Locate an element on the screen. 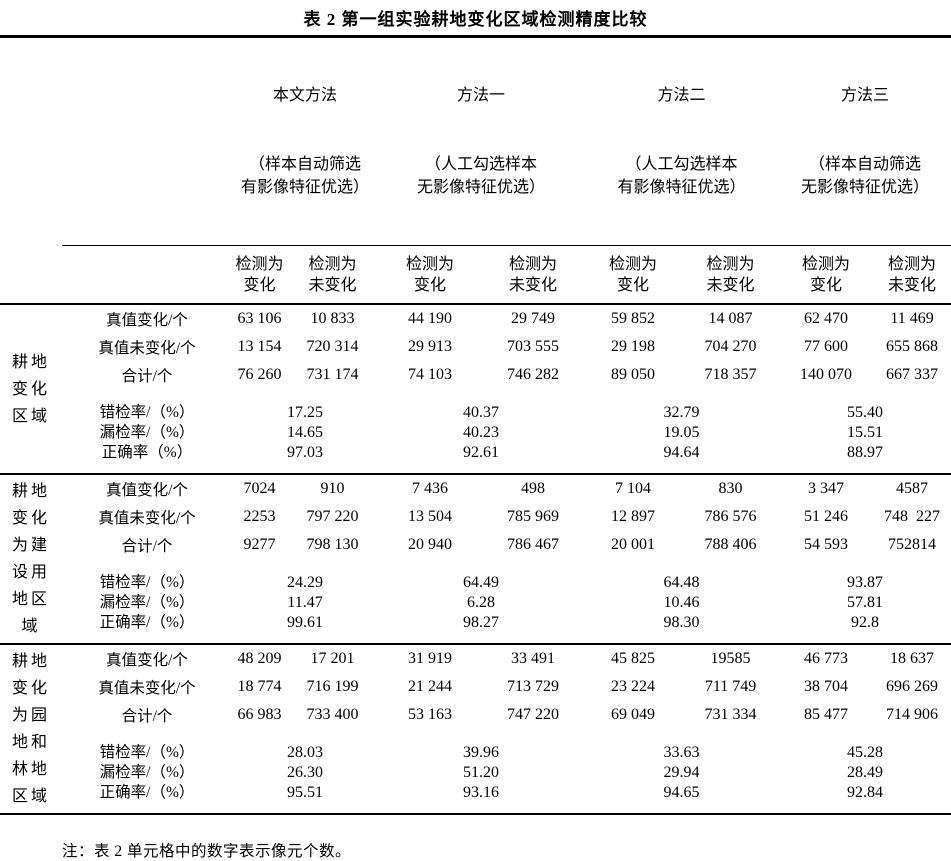  cell-value: 786 576 is located at coordinates (730, 516).